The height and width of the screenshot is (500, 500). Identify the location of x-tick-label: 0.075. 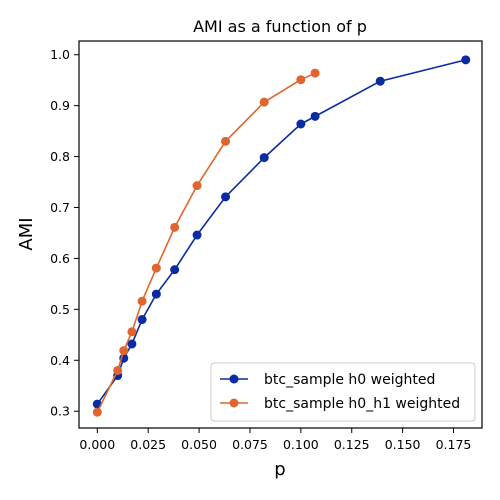
(250, 444).